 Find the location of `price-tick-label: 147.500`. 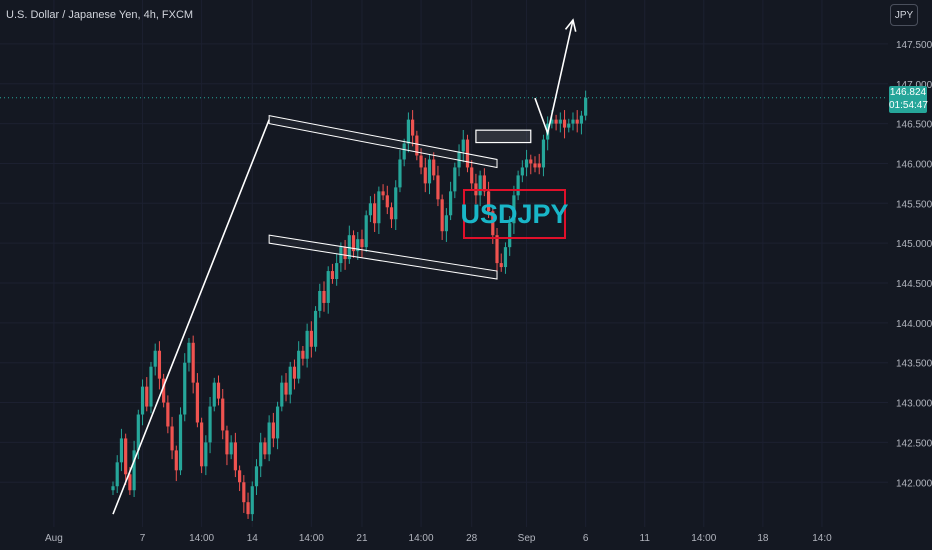

price-tick-label: 147.500 is located at coordinates (914, 45).